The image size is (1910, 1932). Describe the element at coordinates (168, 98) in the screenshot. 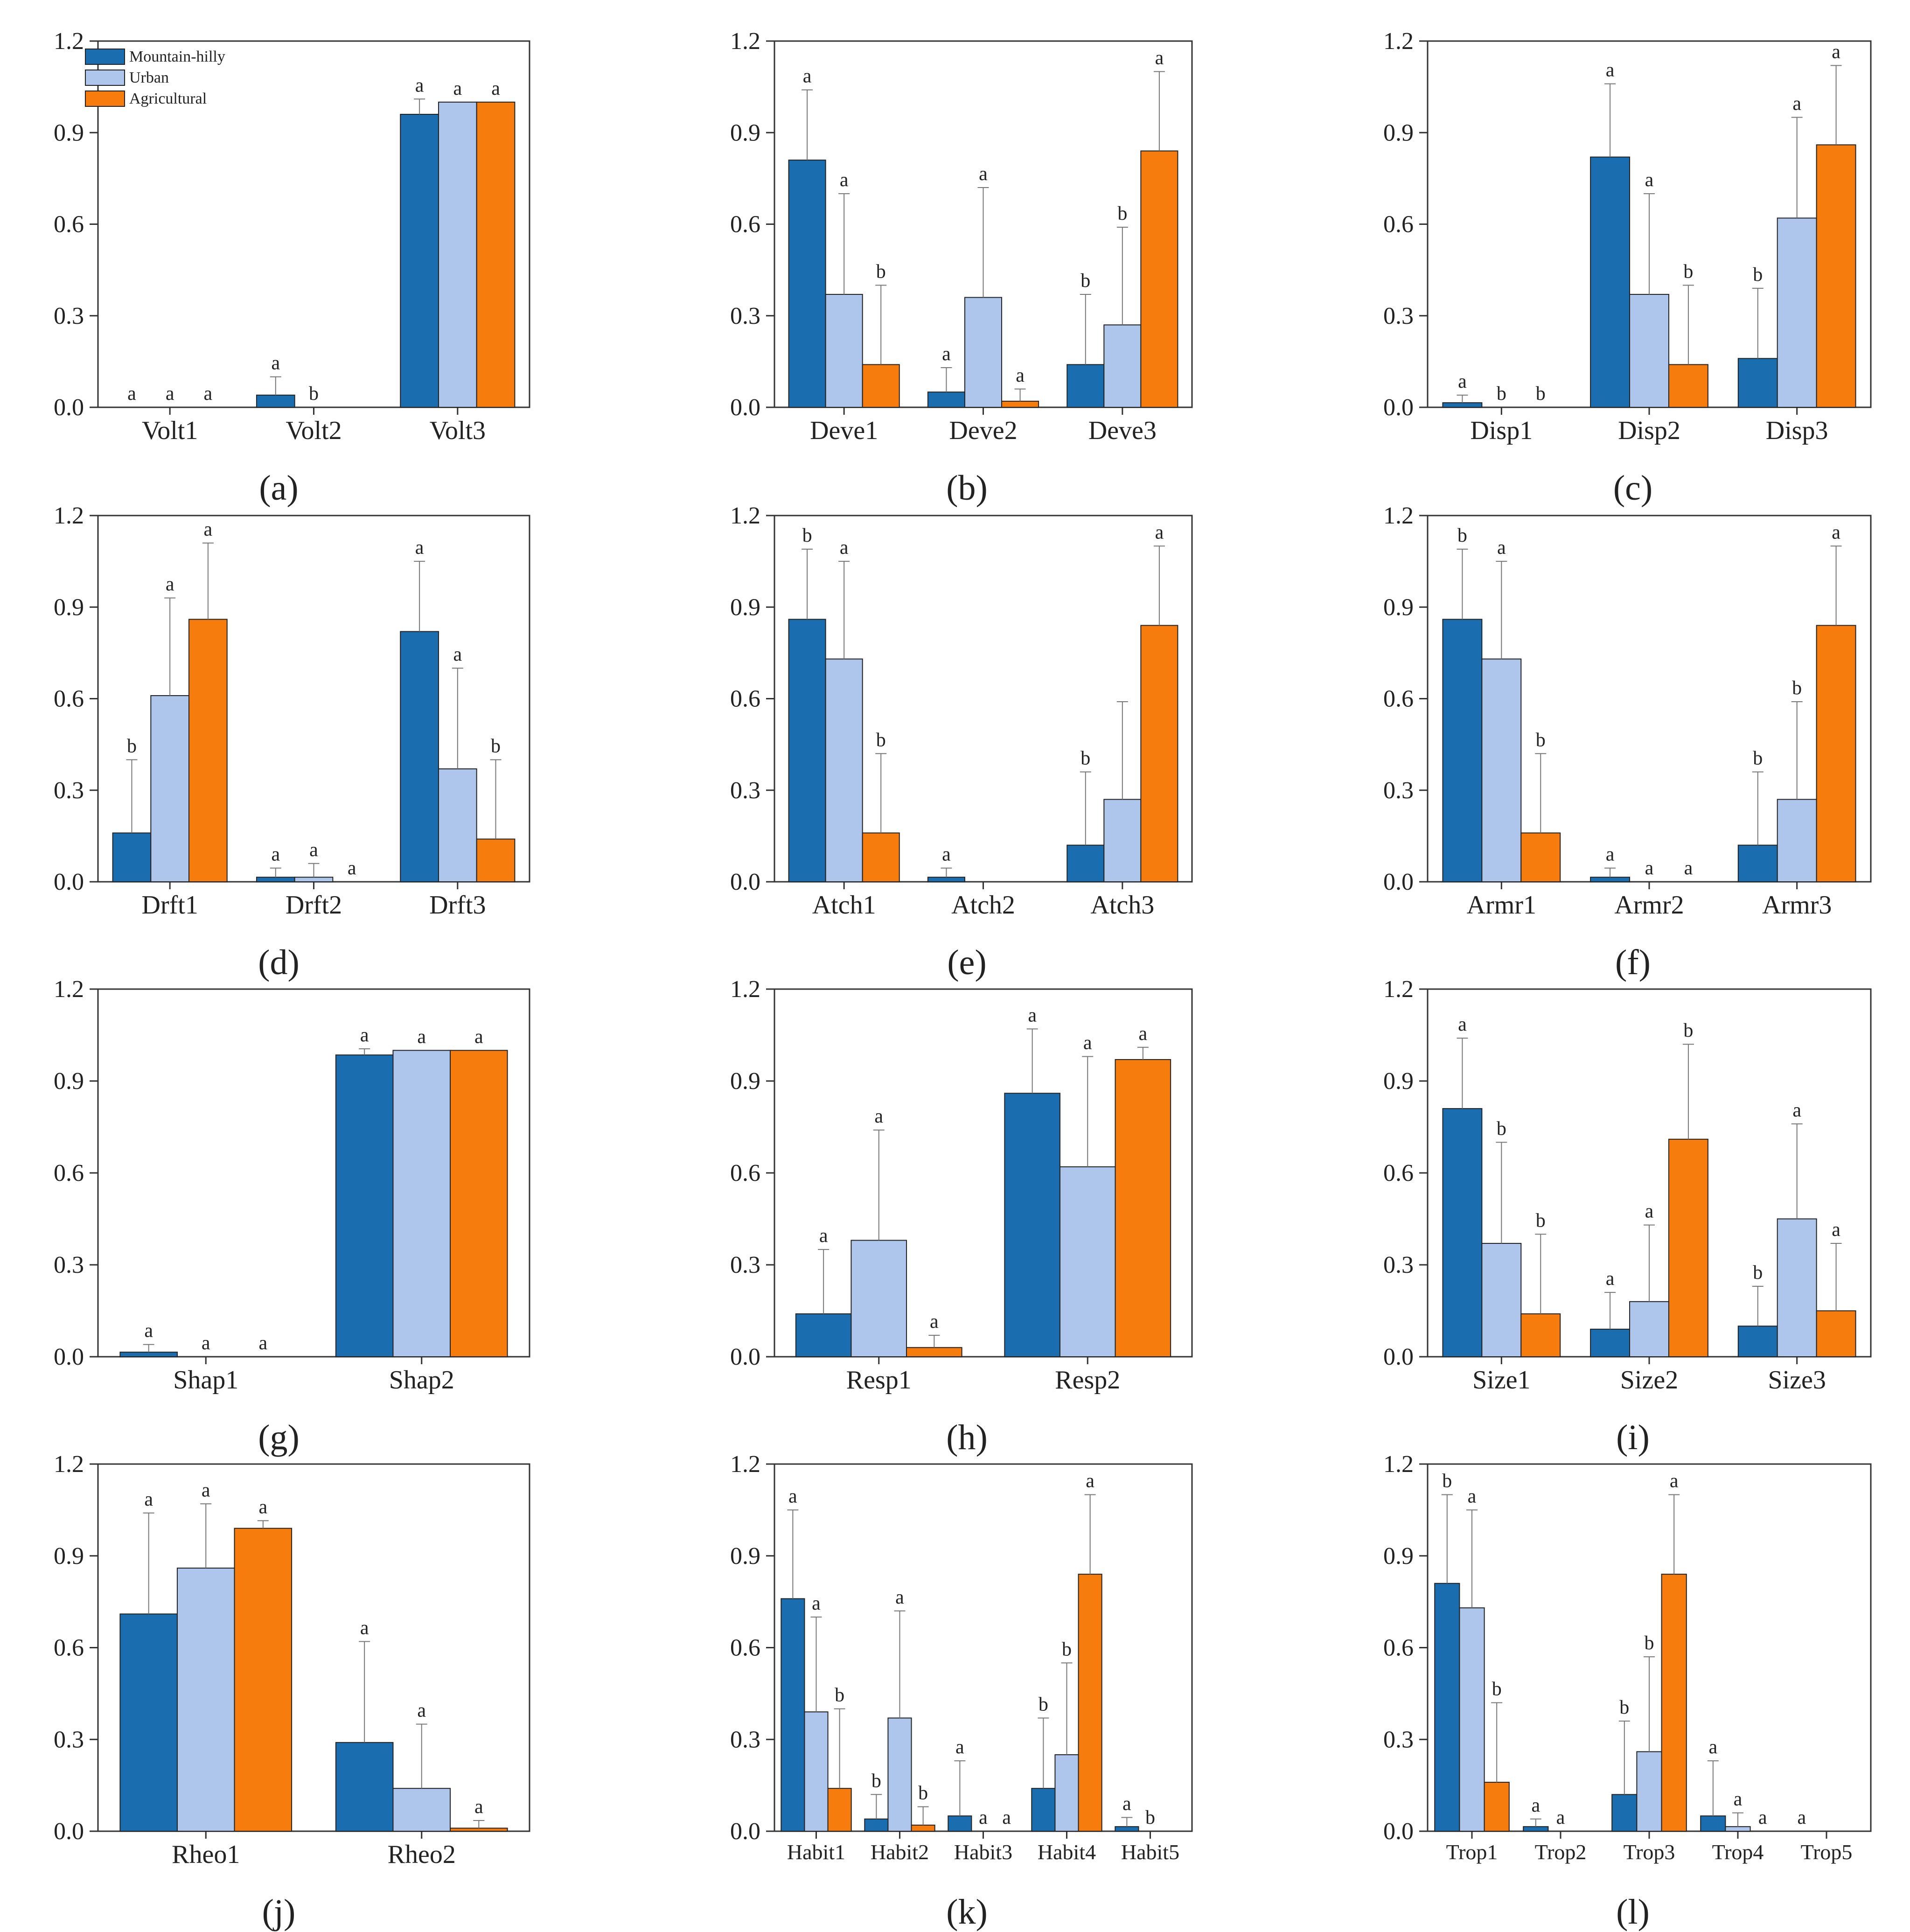

I see `legend-label: Agricultural` at that location.